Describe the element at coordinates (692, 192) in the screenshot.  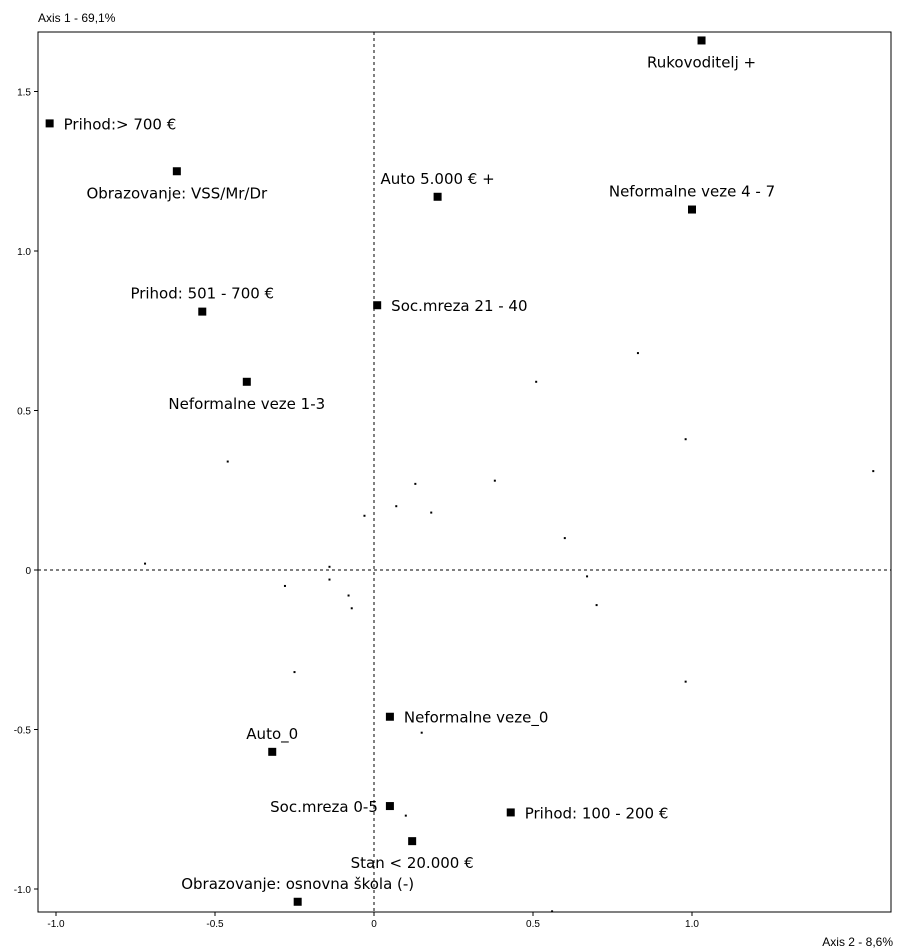
I see `point-label: Neformalne veze 4 - 7` at that location.